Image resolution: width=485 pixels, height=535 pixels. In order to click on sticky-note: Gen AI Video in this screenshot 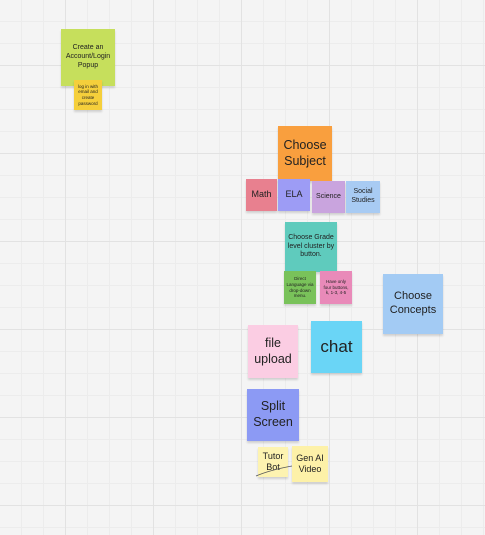, I will do `click(310, 464)`.